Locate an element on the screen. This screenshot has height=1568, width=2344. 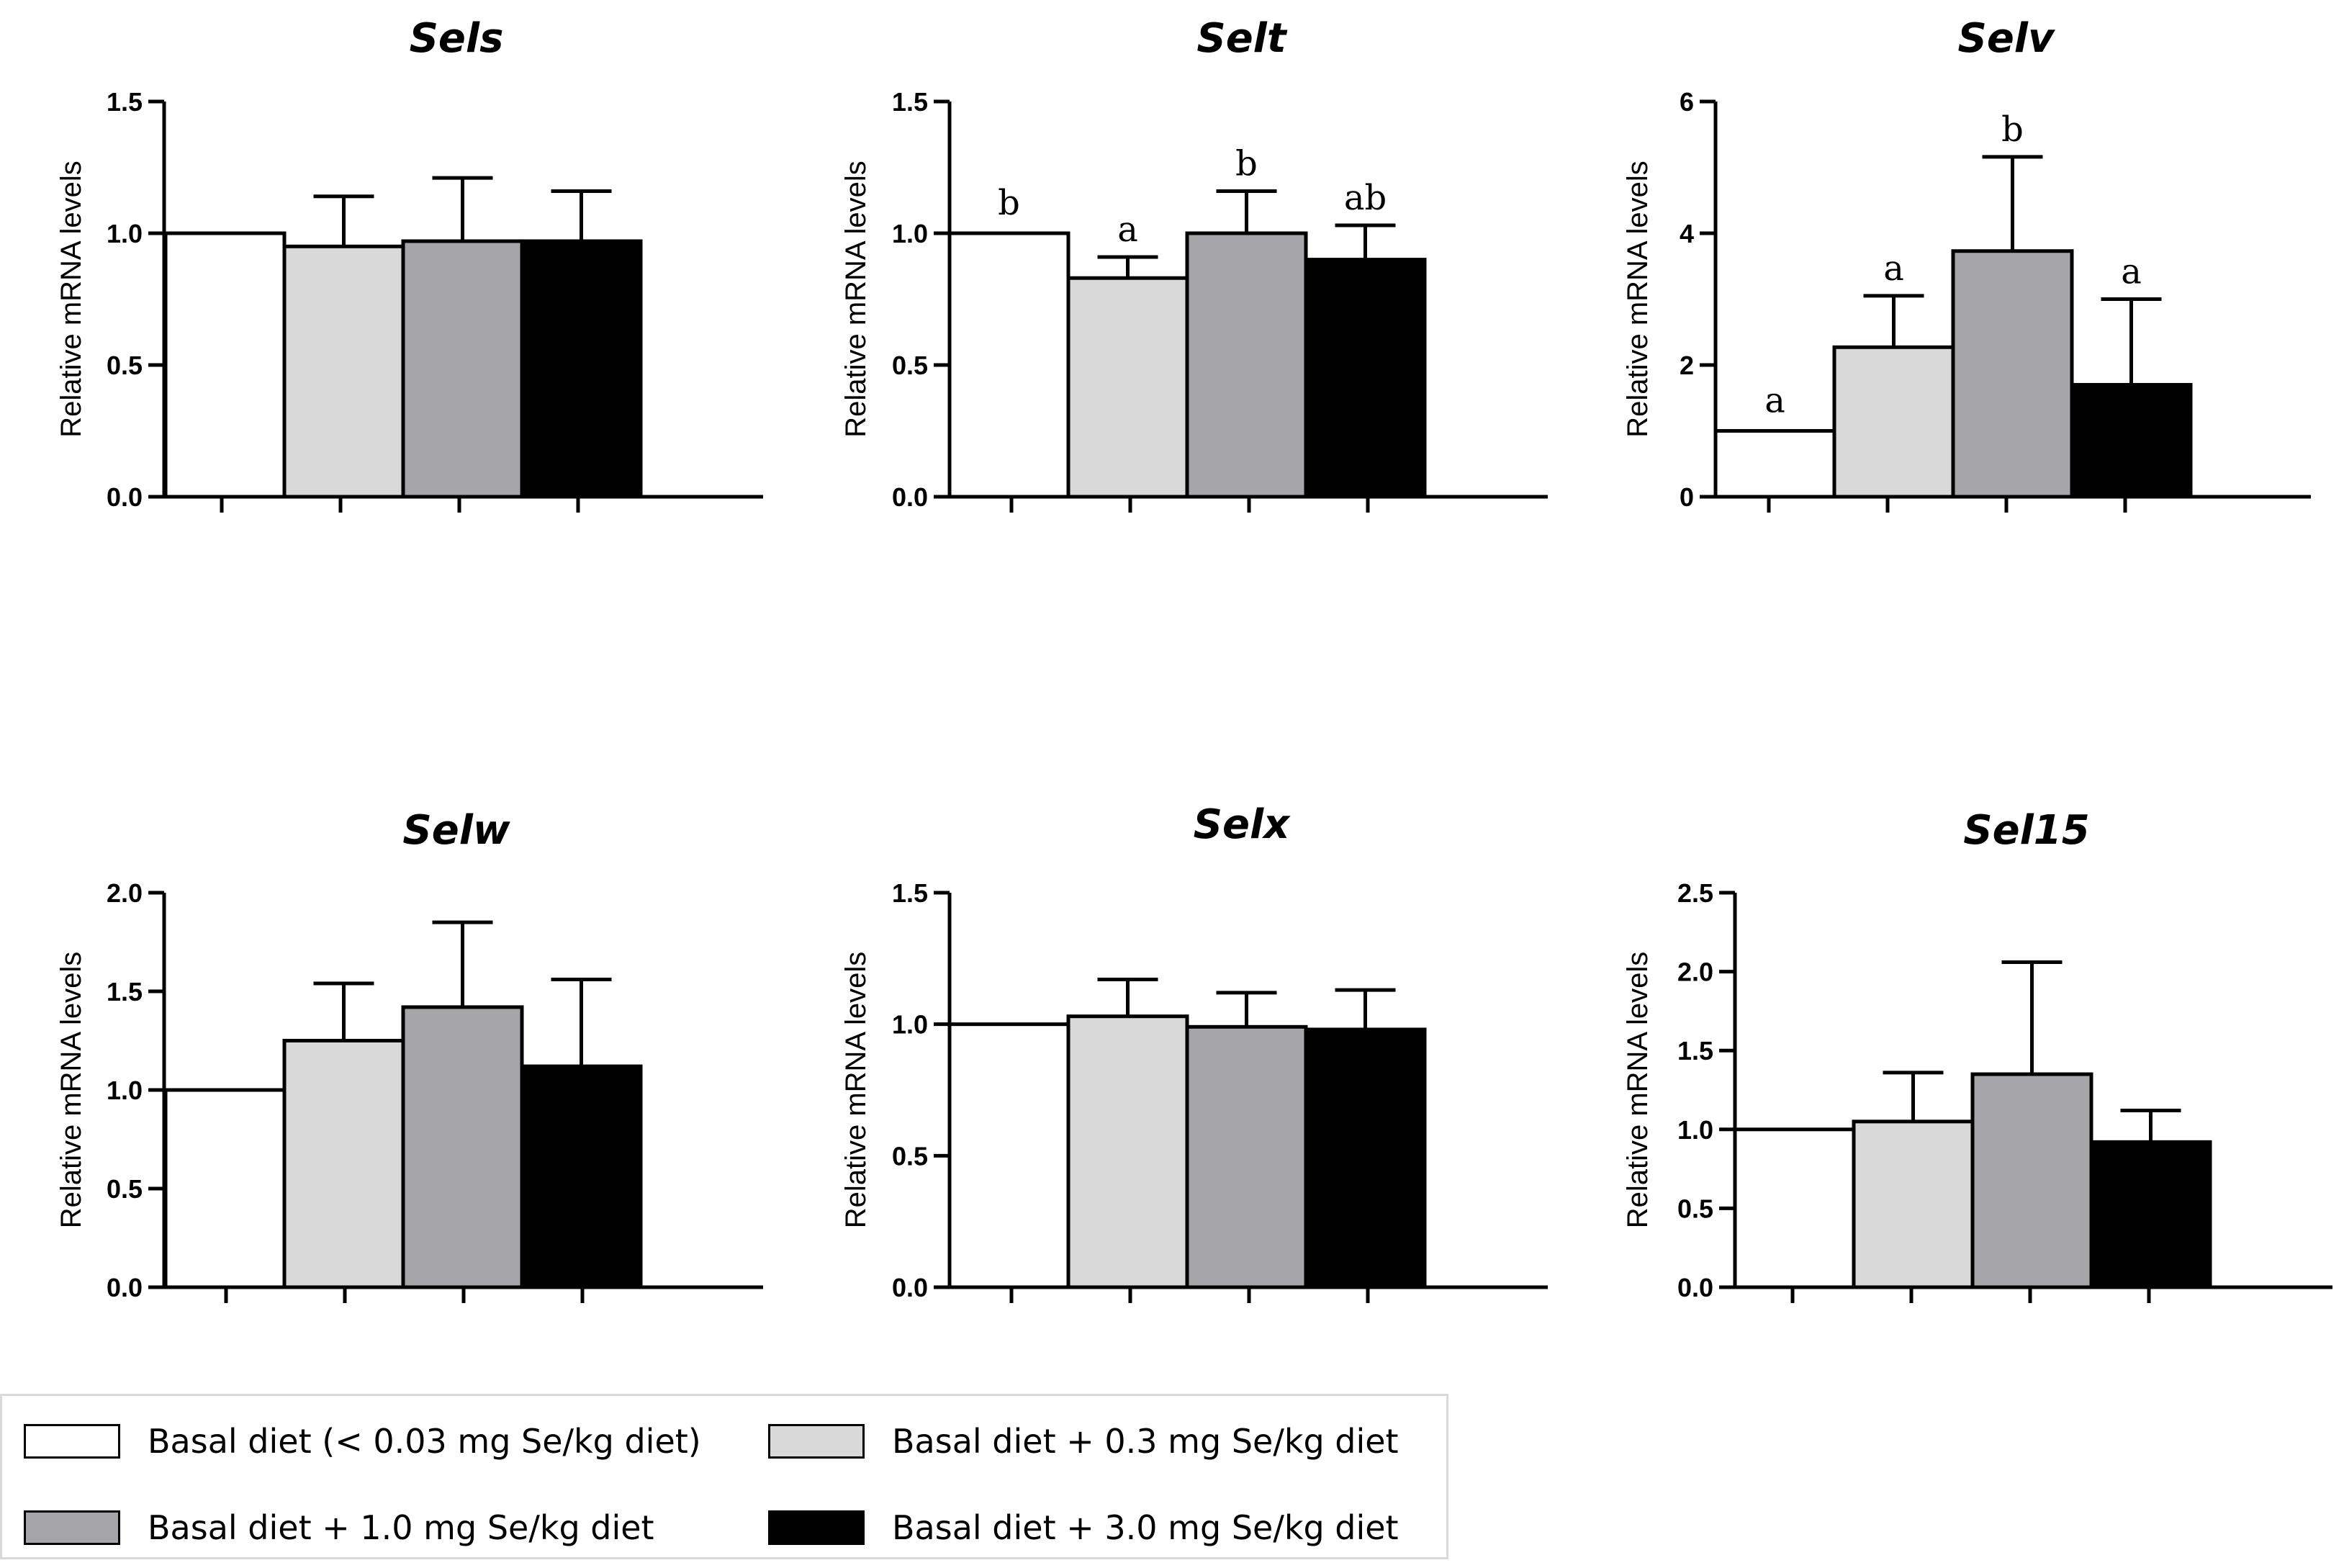
chart-title: Selt is located at coordinates (1242, 38).